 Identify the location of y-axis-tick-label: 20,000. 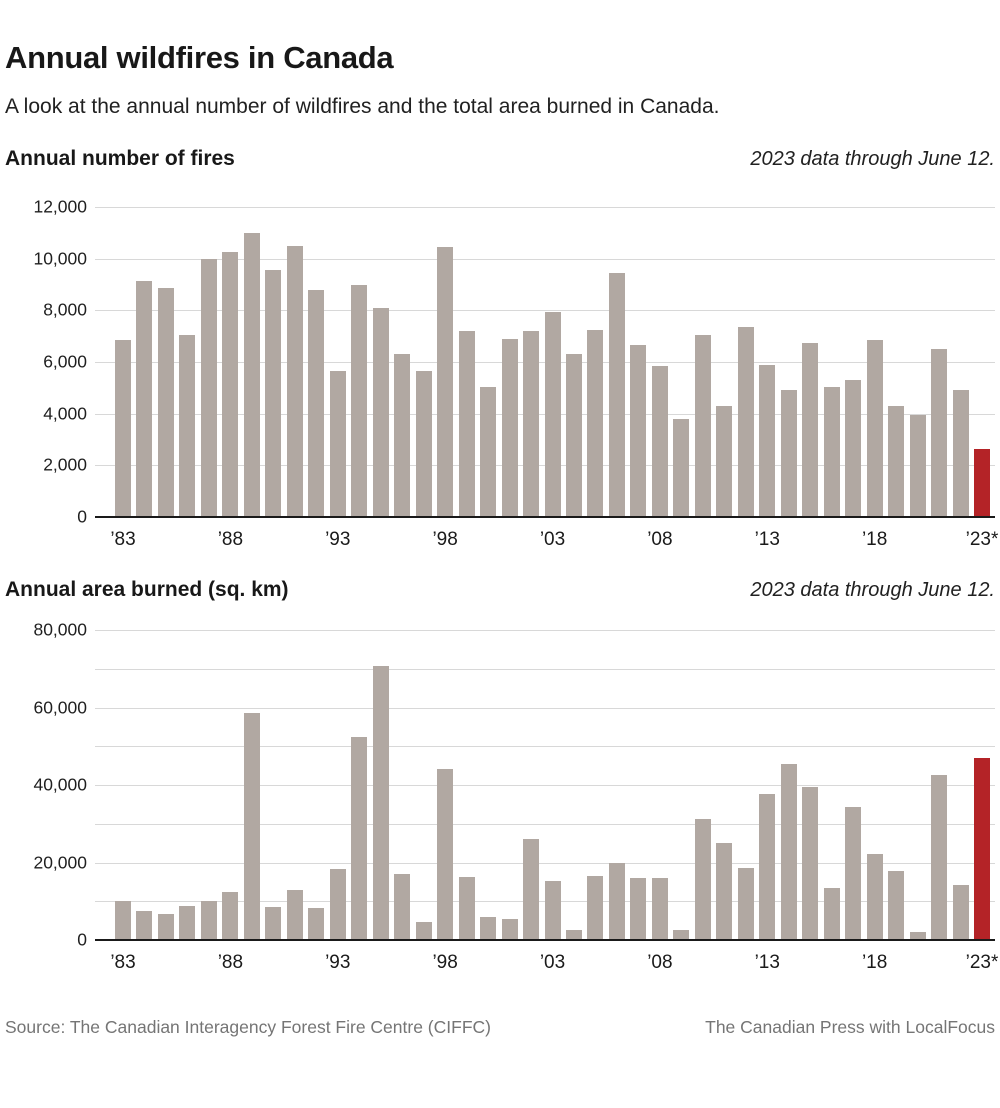
(60, 862).